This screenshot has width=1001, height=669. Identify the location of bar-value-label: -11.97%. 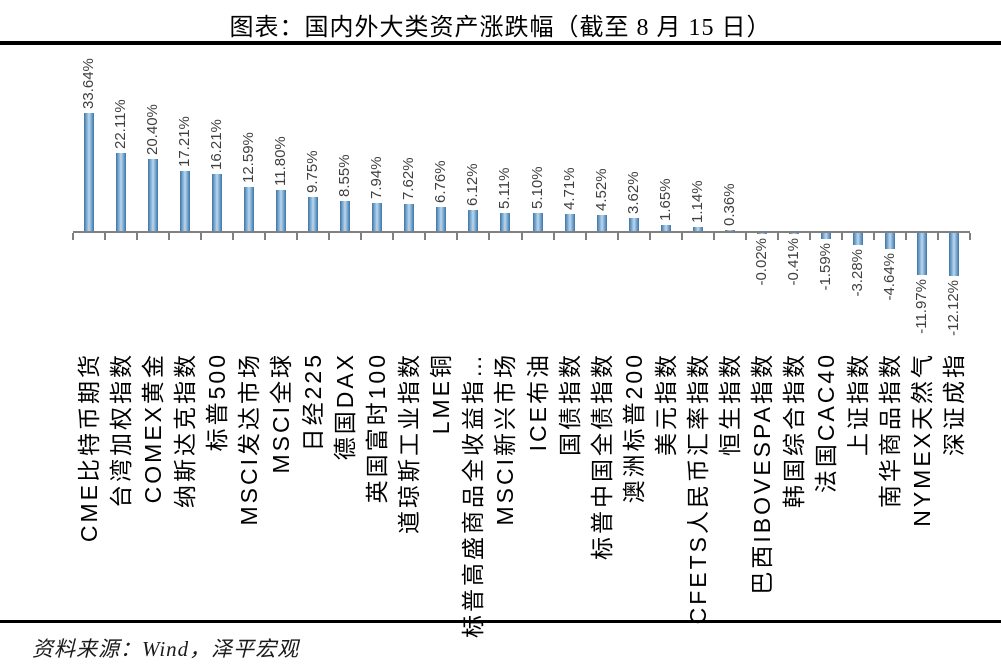
(921, 306).